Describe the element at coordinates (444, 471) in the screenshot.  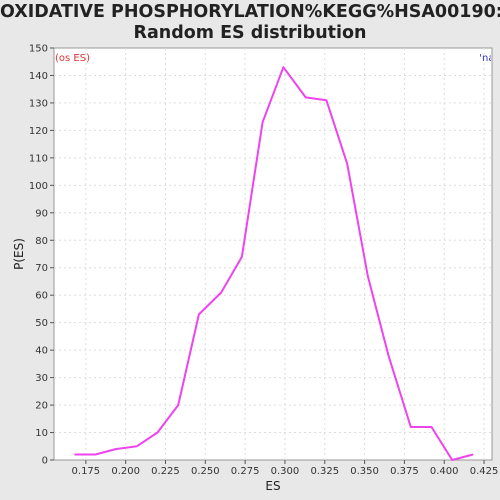
I see `x-tick-label: 0.400` at that location.